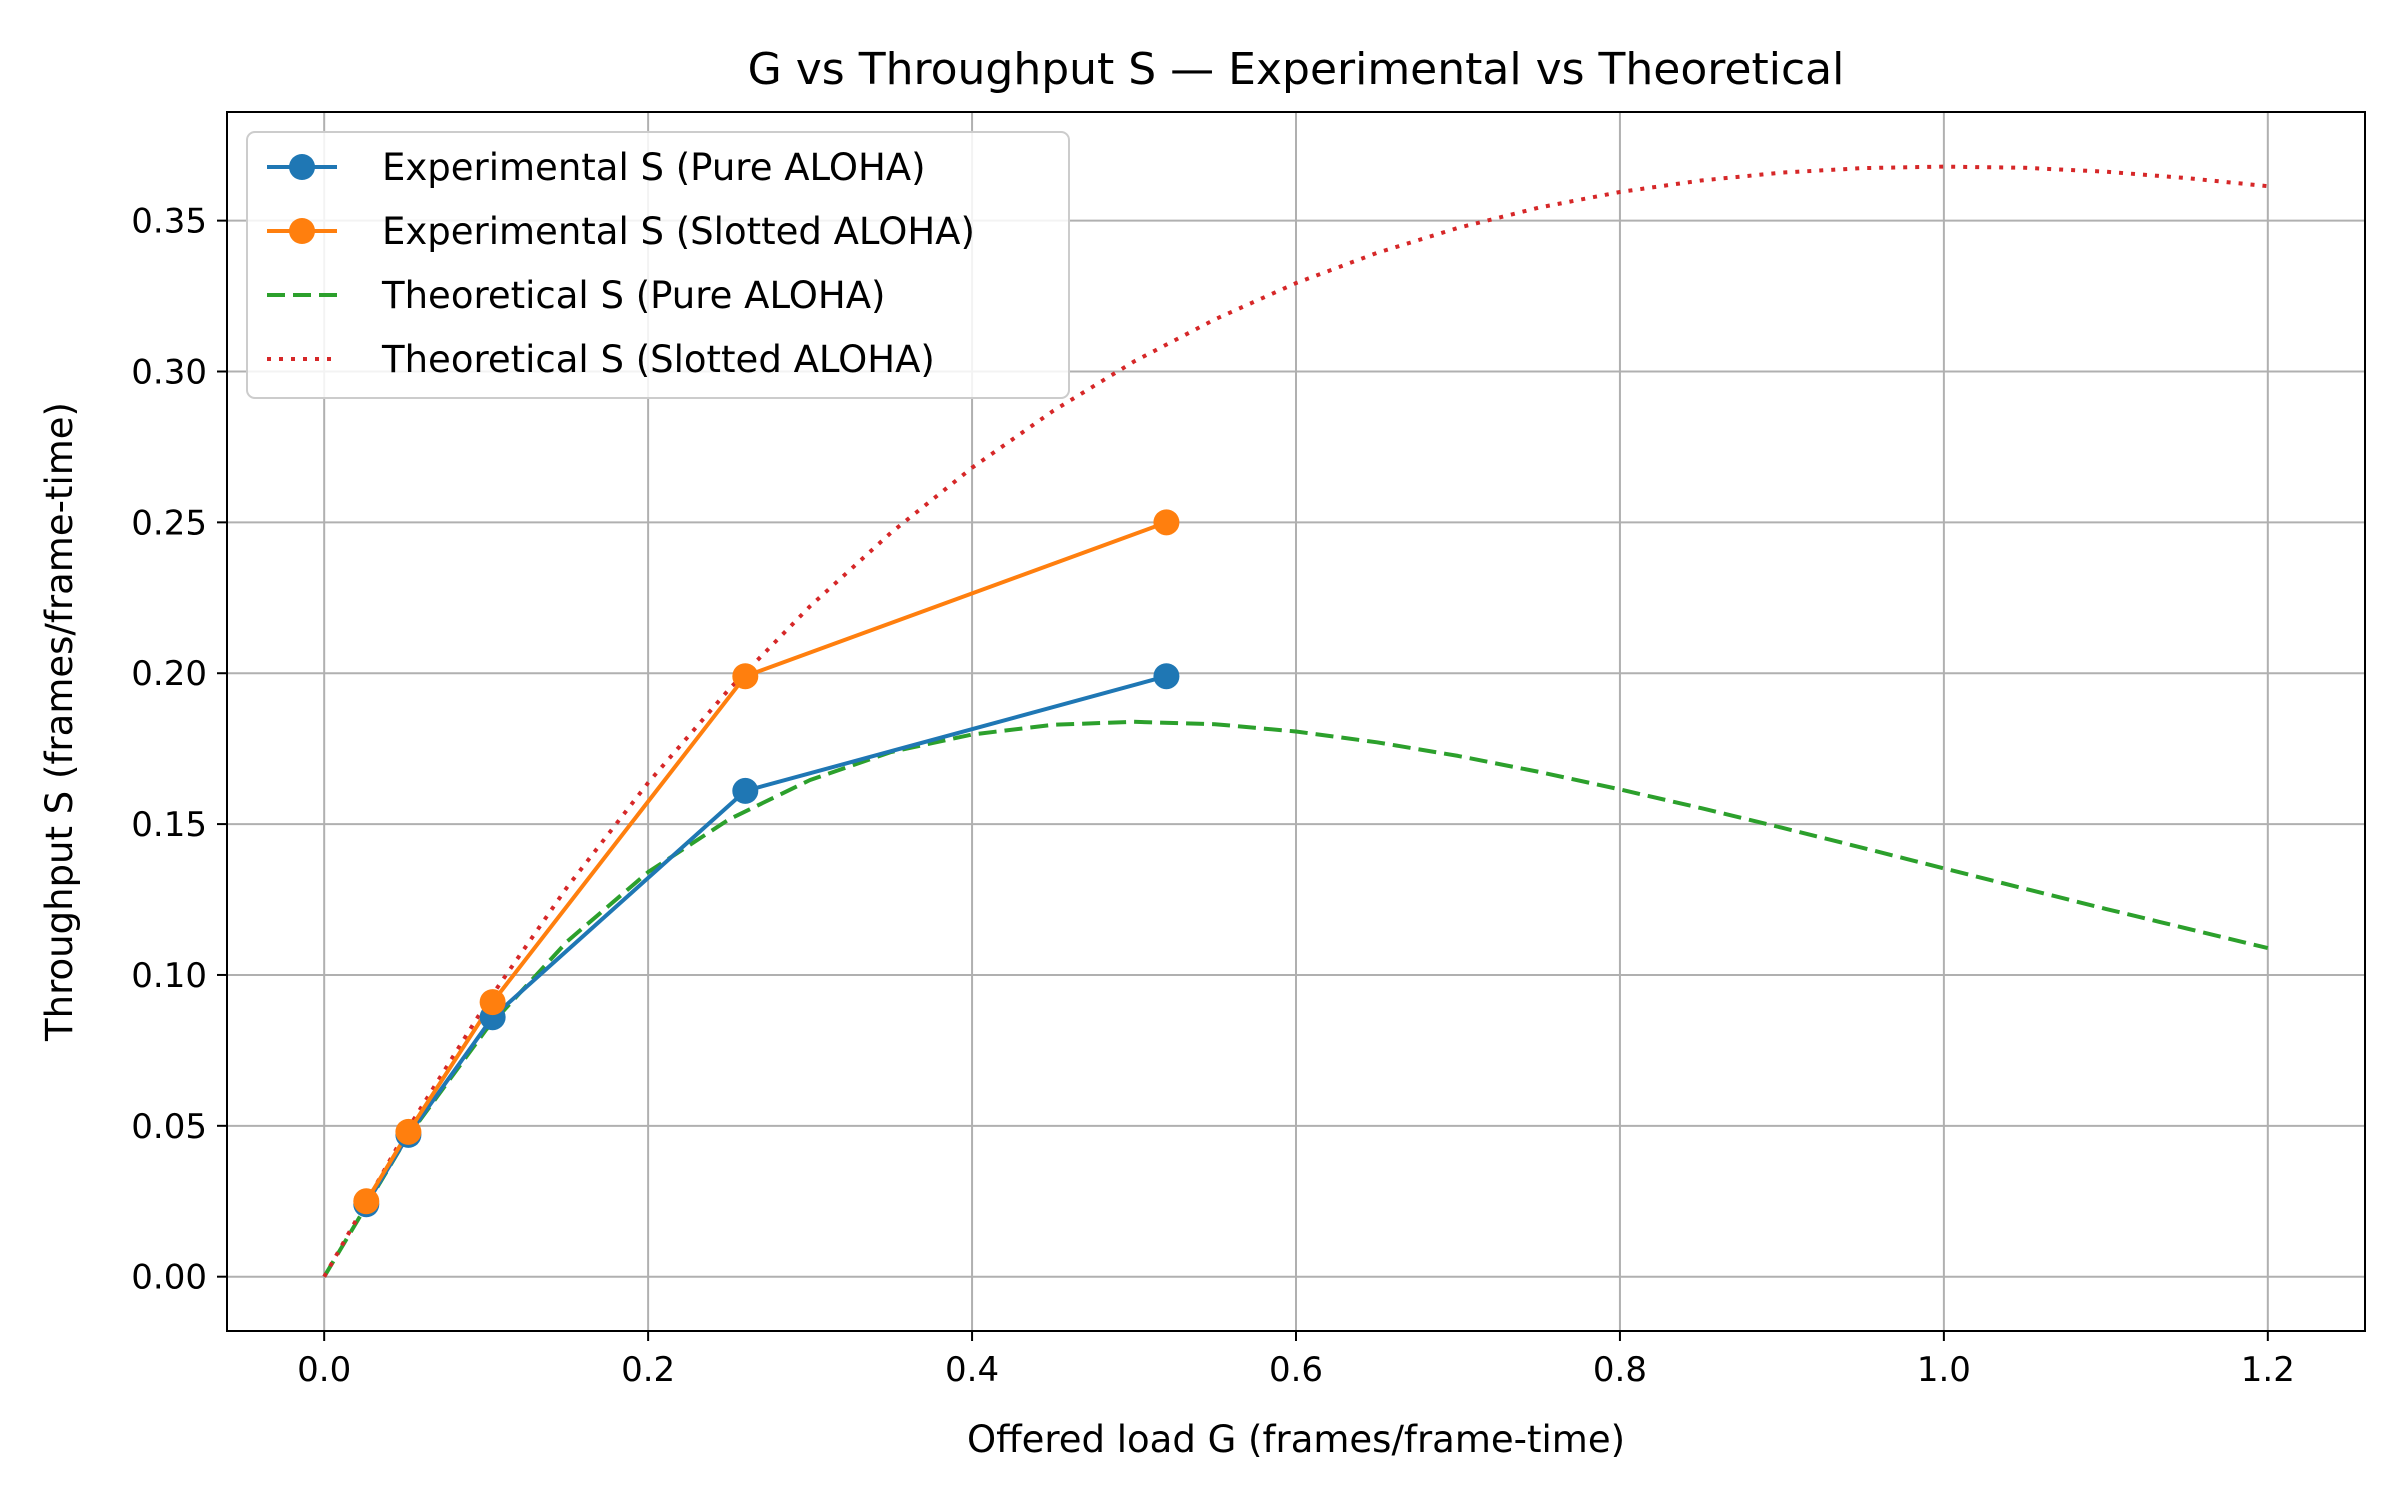 This screenshot has height=1500, width=2400. What do you see at coordinates (169, 1278) in the screenshot?
I see `y-tick-label: 0.00` at bounding box center [169, 1278].